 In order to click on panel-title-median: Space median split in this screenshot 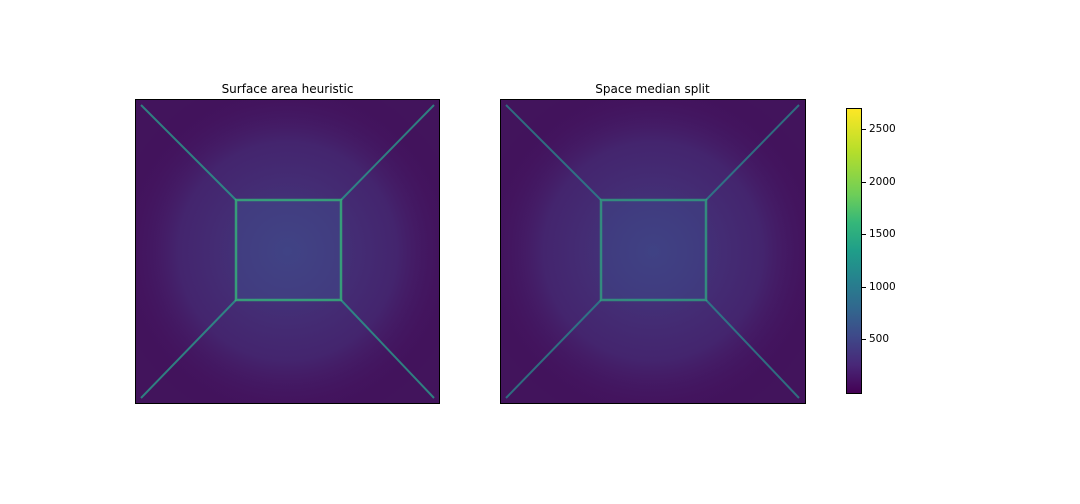, I will do `click(652, 89)`.